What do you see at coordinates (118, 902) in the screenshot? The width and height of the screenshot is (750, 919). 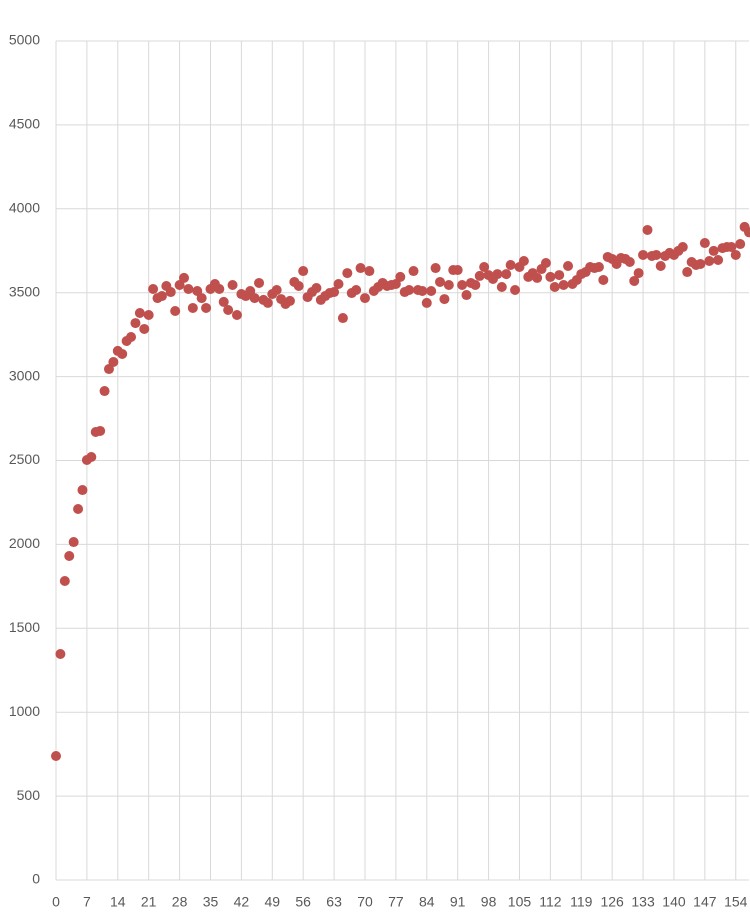 I see `x-tick-label: 14` at bounding box center [118, 902].